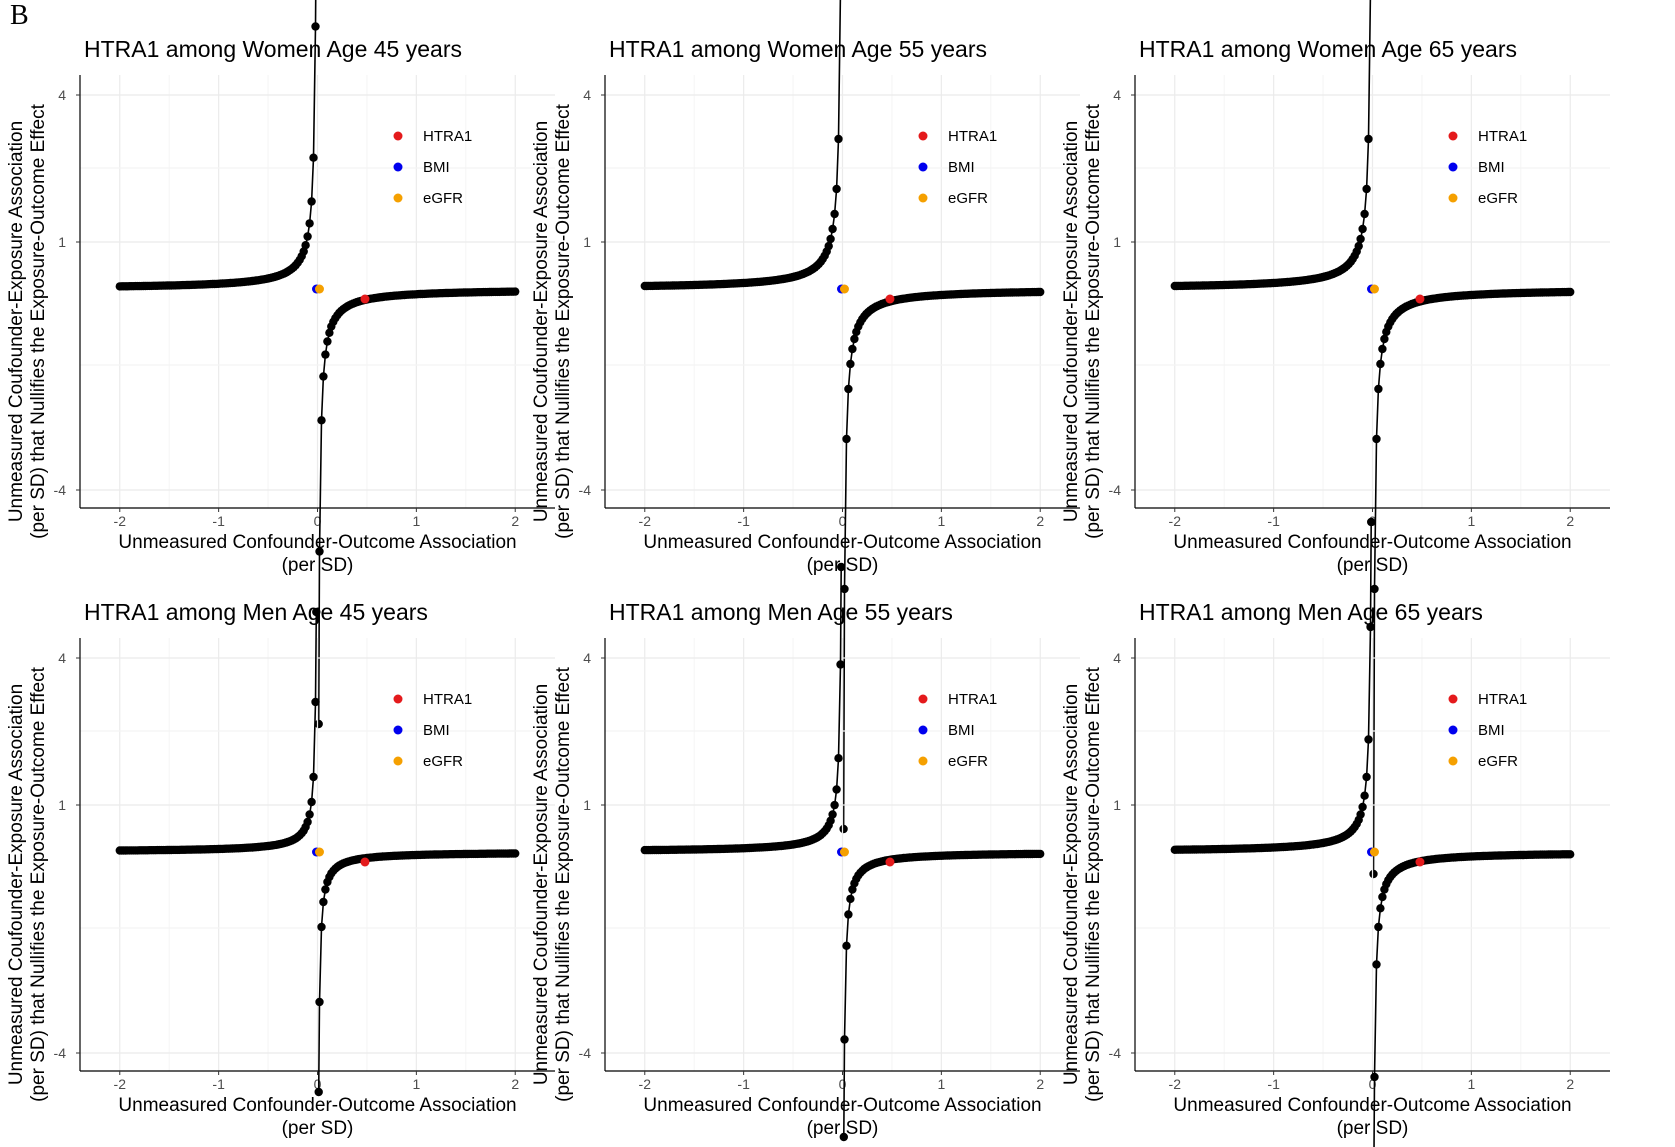 This screenshot has width=1675, height=1147. Describe the element at coordinates (256, 612) in the screenshot. I see `chart-title: HTRA1 among Men Age 45 years` at that location.